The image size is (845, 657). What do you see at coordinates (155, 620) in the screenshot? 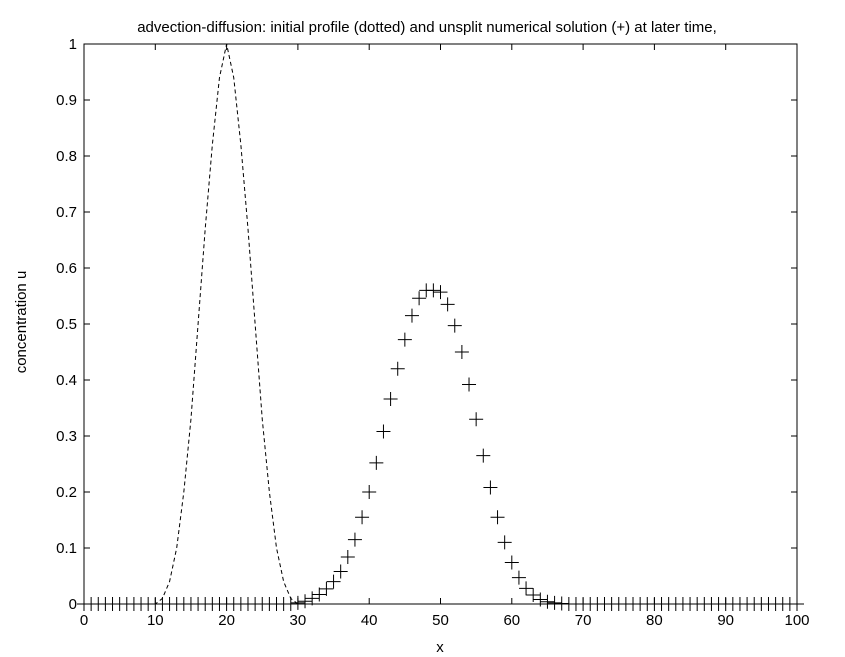
I see `x-tick-label: 10` at bounding box center [155, 620].